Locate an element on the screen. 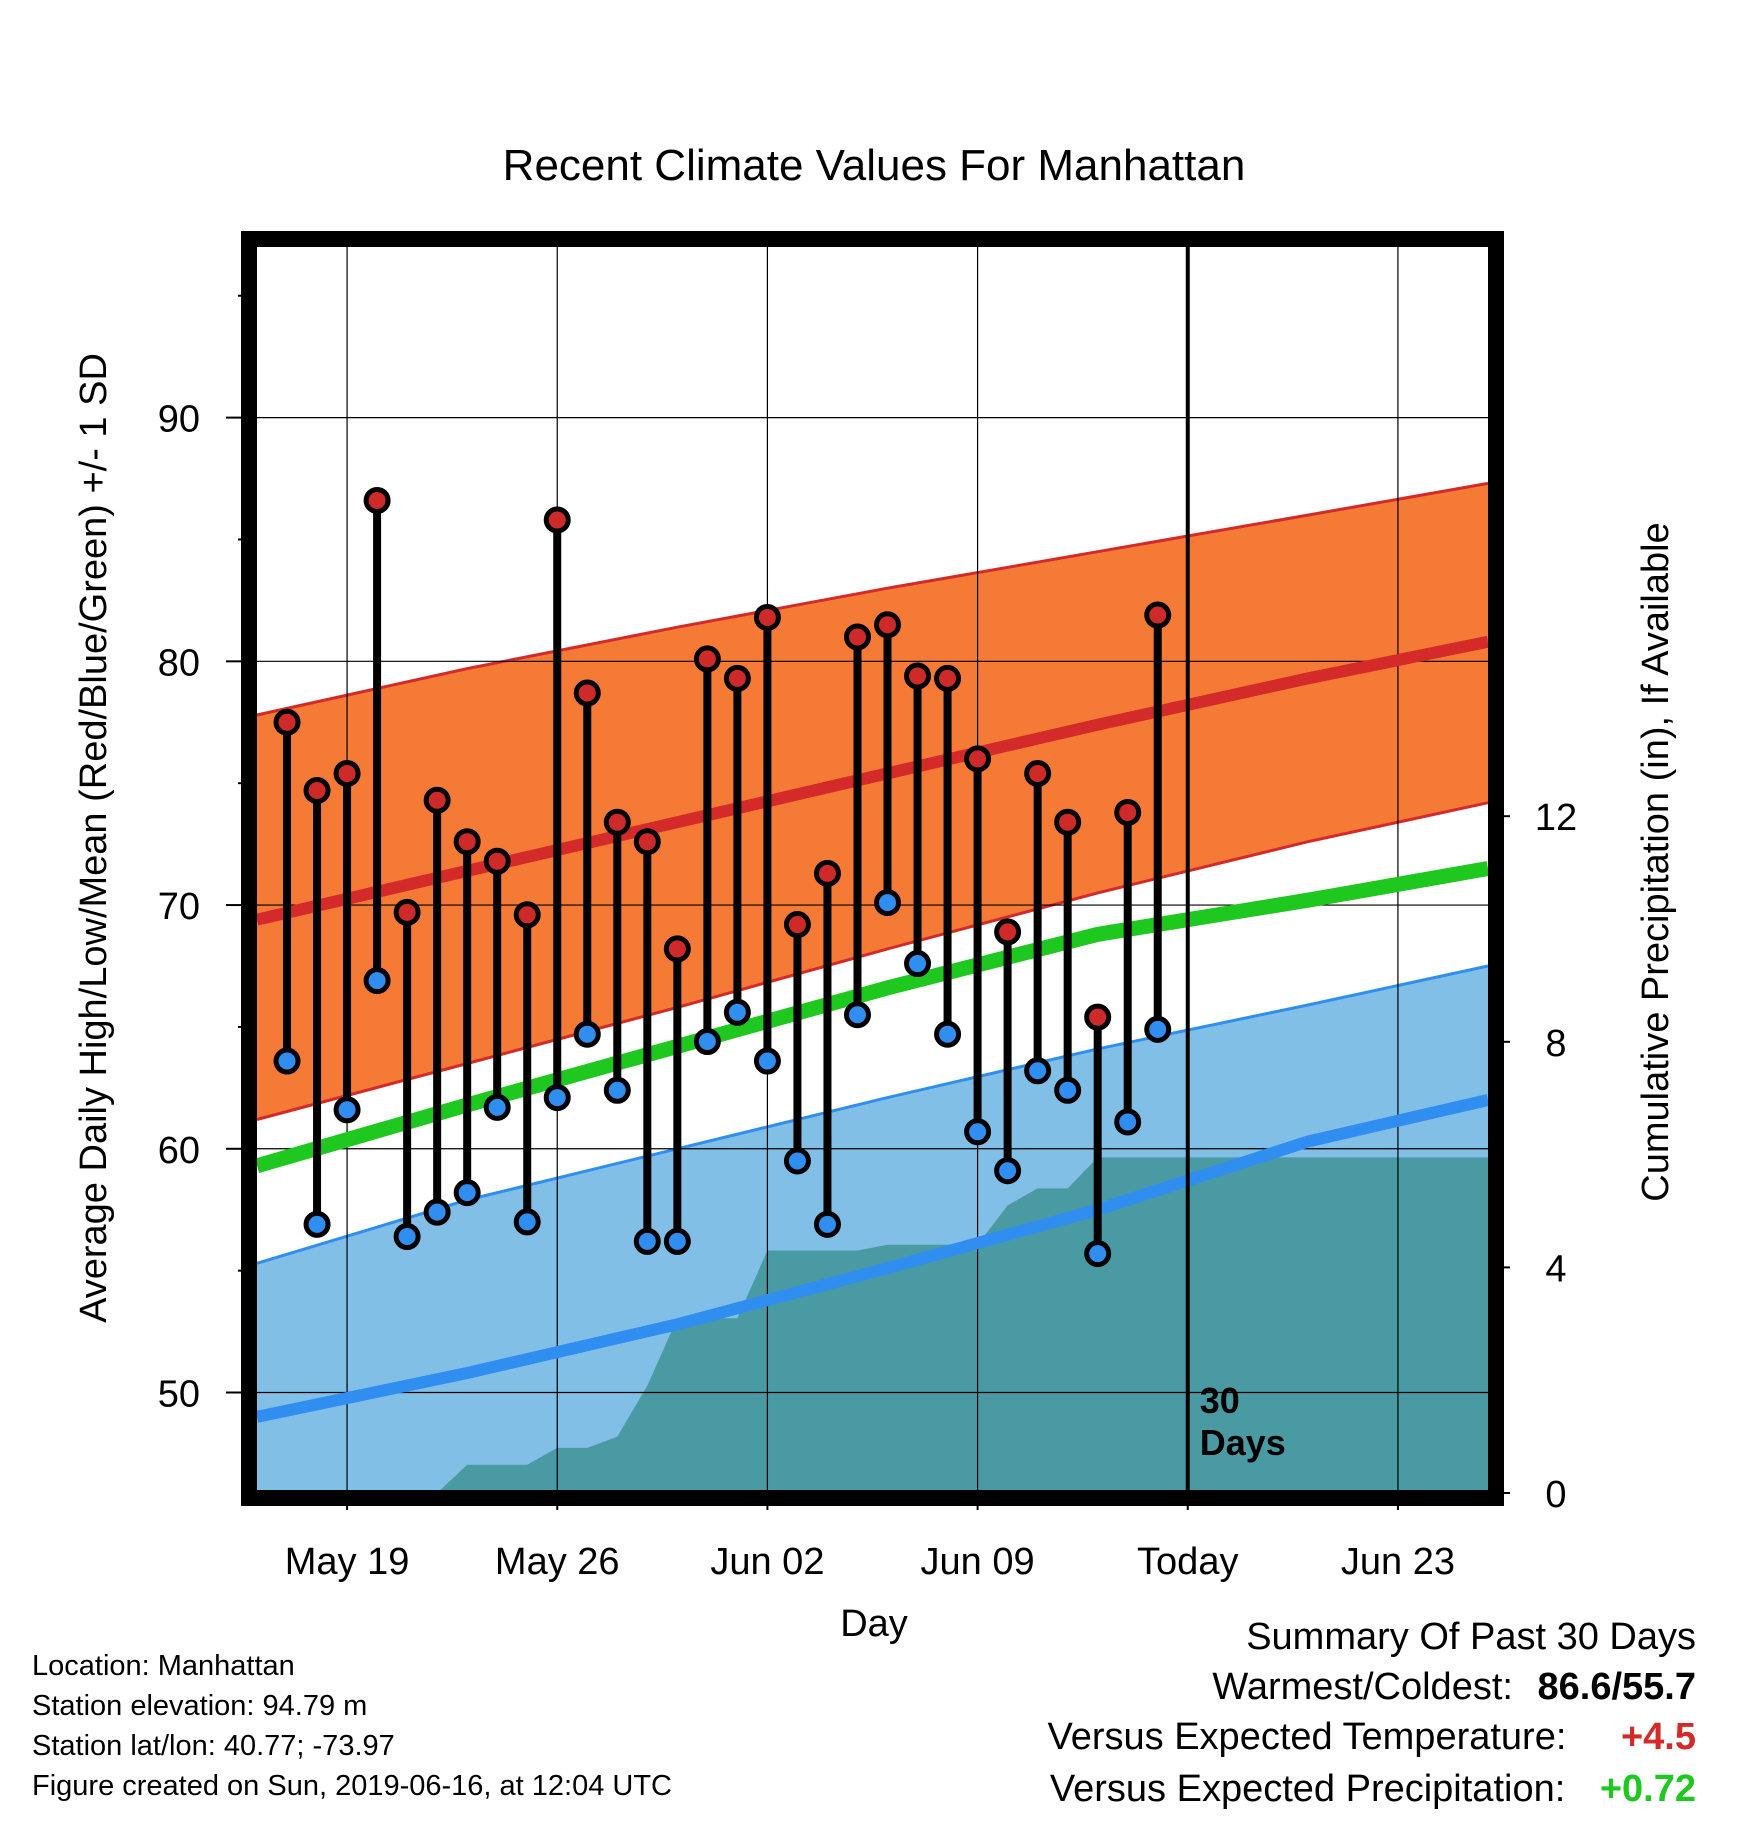  summary-warm-cold: Warmest/Coldest: 86.6/55.7 is located at coordinates (1454, 1687).